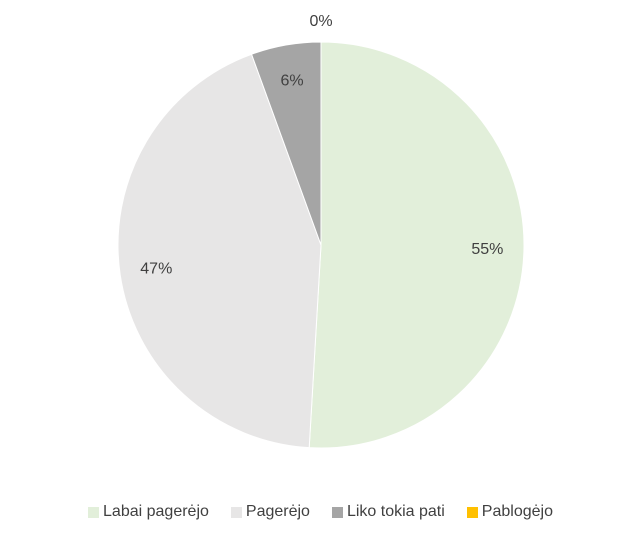 Image resolution: width=641 pixels, height=546 pixels. What do you see at coordinates (320, 21) in the screenshot?
I see `data-label: 0%` at bounding box center [320, 21].